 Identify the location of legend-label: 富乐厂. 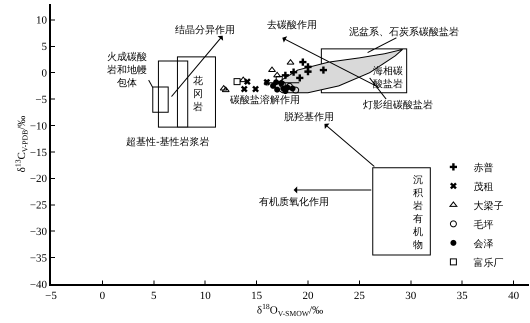
(488, 262).